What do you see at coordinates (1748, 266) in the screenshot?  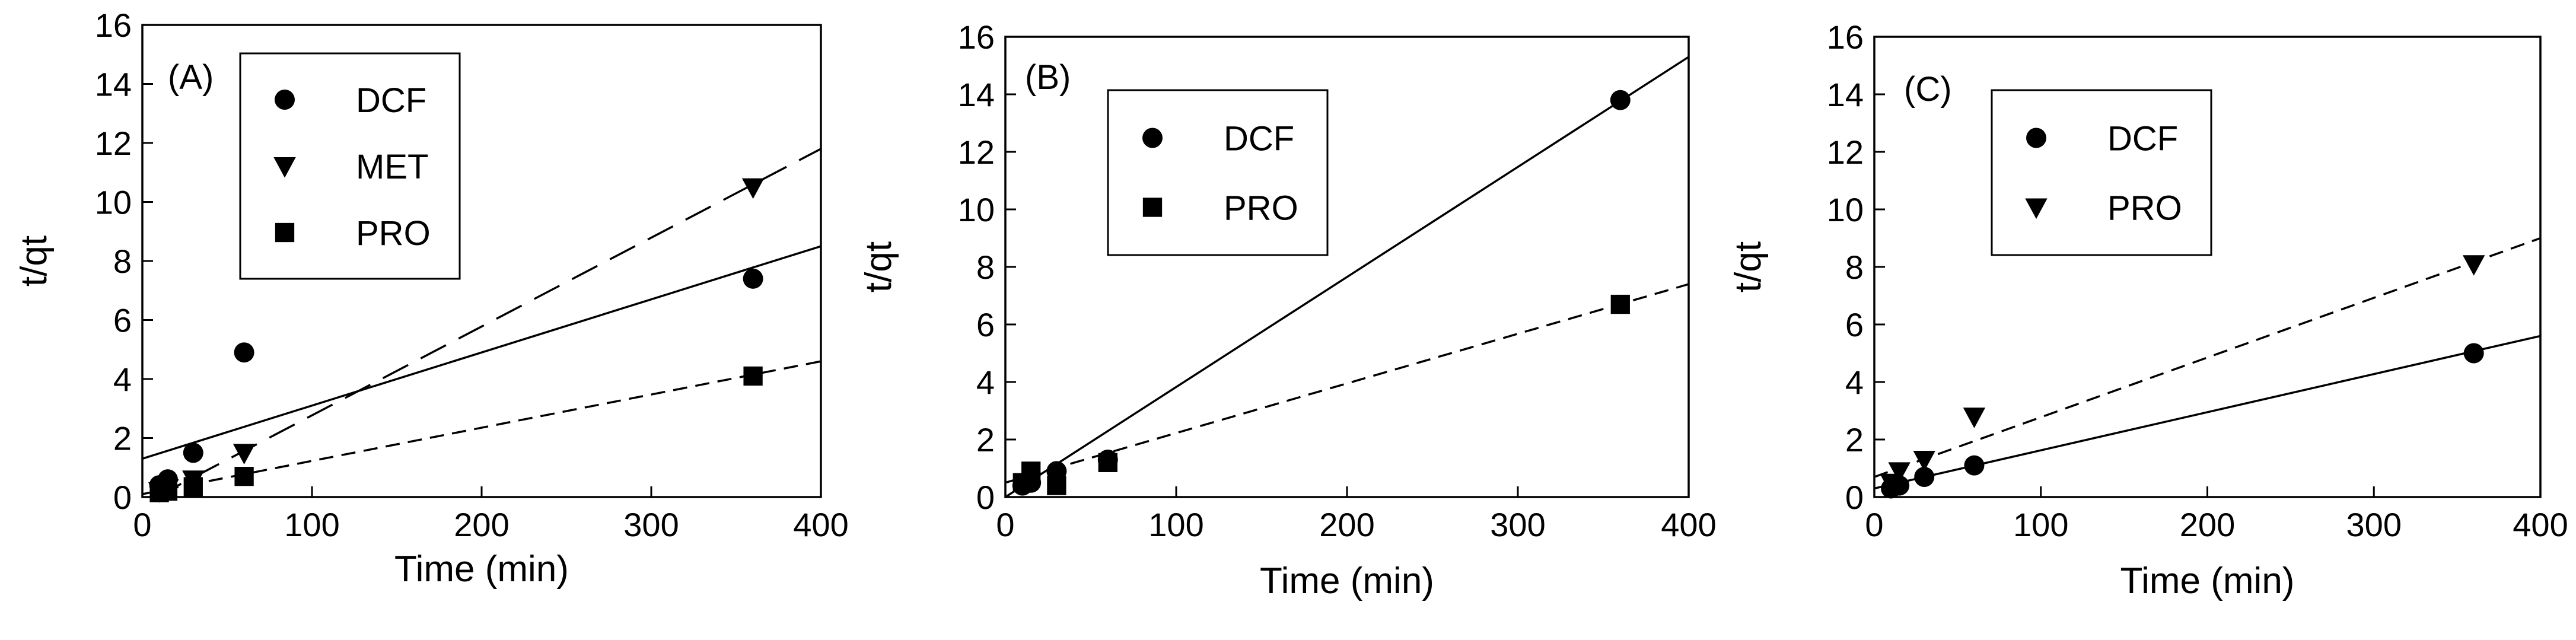 I see `chart3-y-axis-title: t/qt` at bounding box center [1748, 266].